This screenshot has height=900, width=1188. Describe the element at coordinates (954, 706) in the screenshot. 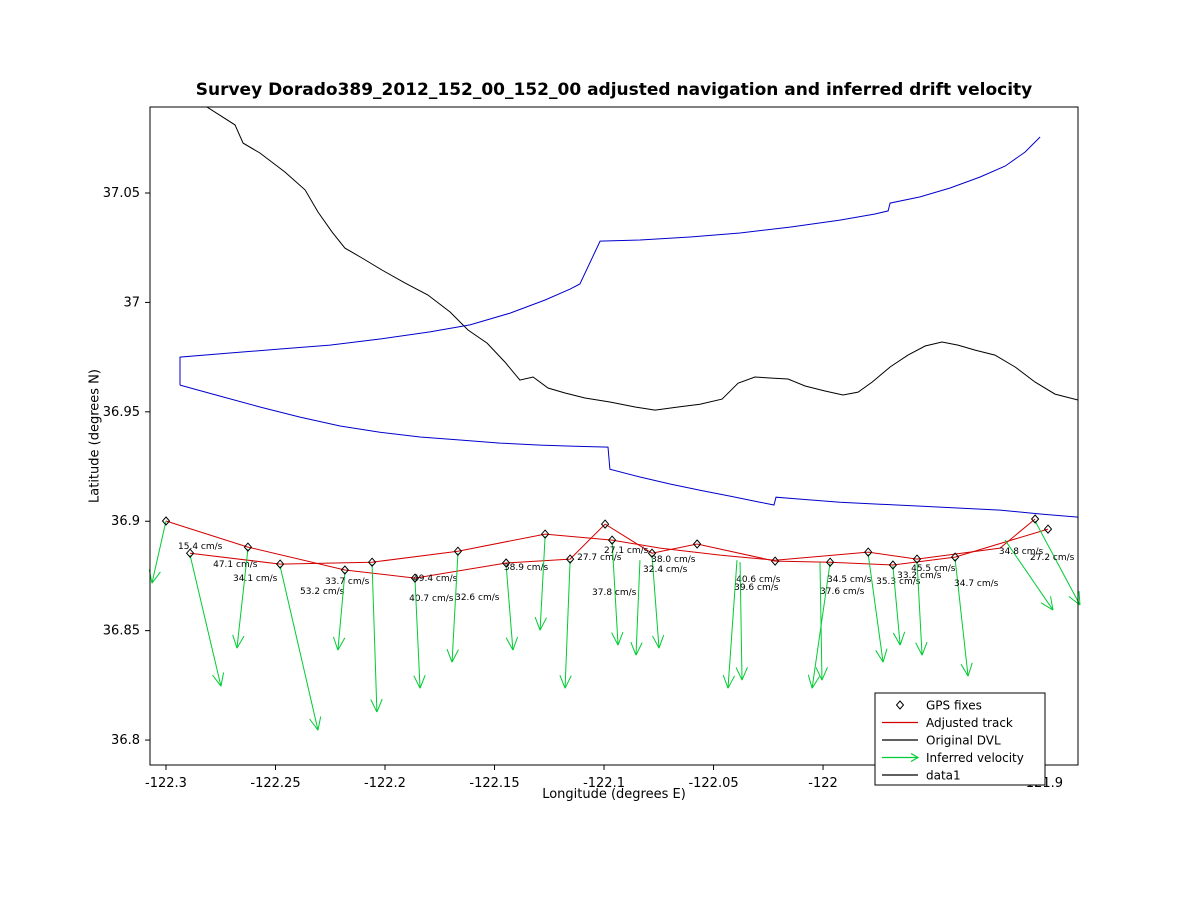

I see `legend-label: GPS fixes` at that location.